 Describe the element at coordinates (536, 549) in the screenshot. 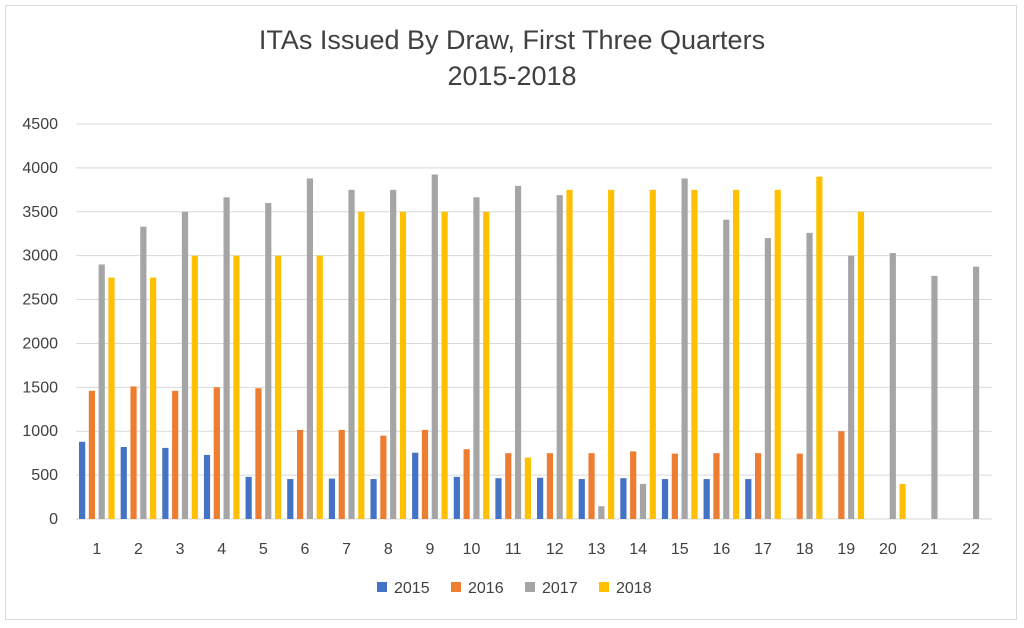

I see `x-axis-ticks: 1 2 3 4 5 6 7 8 9 10 11 12 13 14 15 16 17 18 19 20 21 22` at that location.